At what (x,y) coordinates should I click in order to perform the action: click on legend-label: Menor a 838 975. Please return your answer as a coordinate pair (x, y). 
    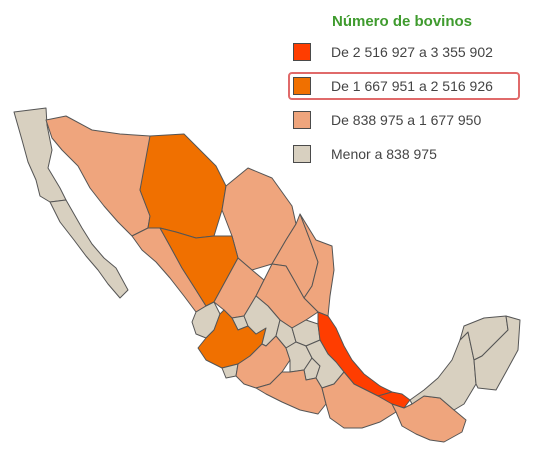
    Looking at the image, I should click on (384, 154).